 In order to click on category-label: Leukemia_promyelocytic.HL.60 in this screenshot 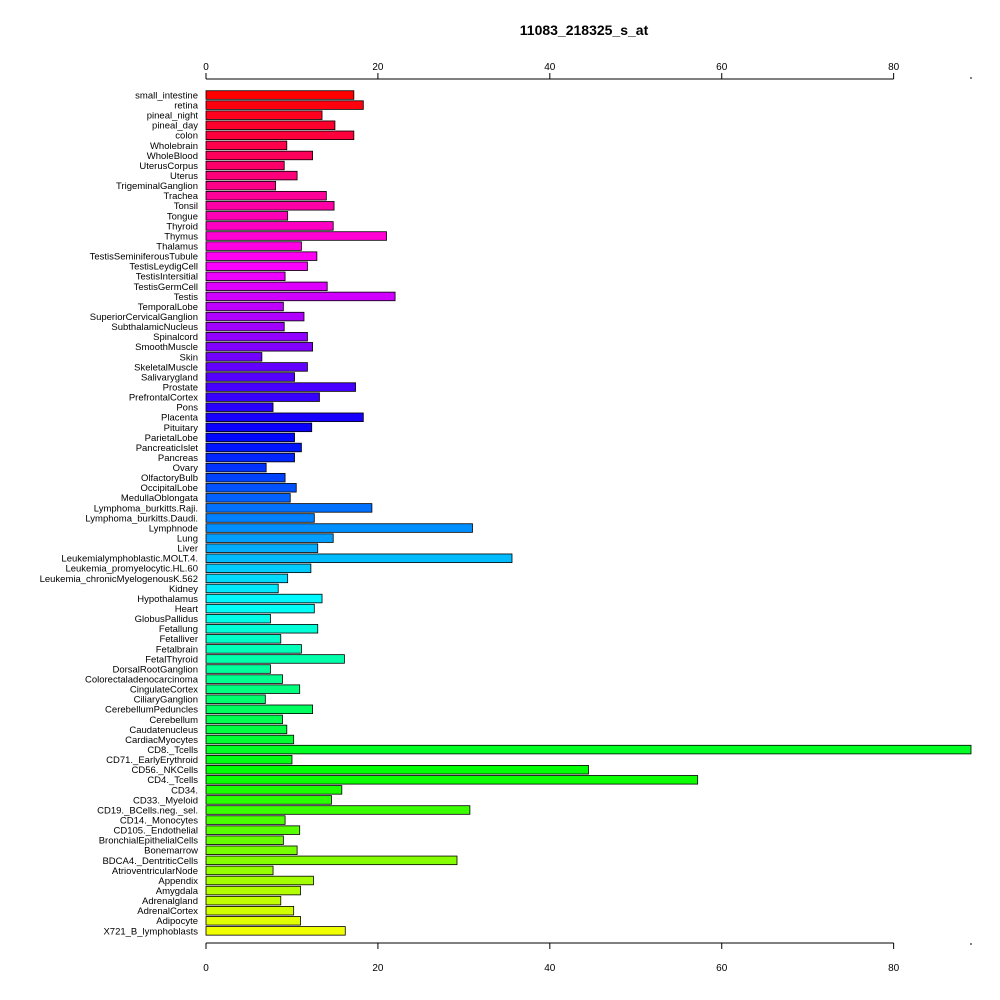, I will do `click(131, 569)`.